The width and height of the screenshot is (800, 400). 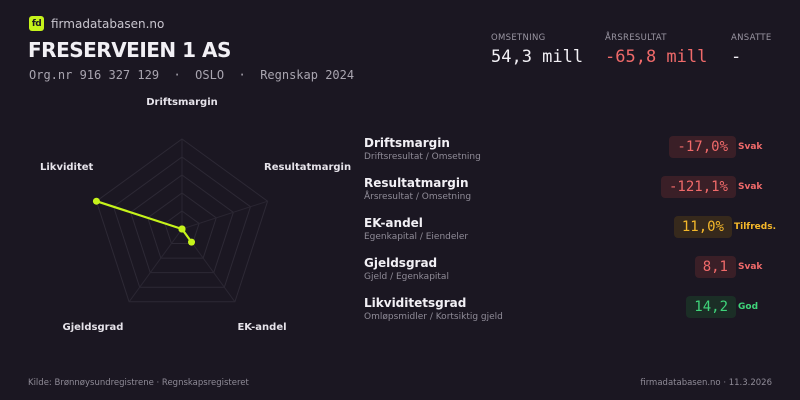 I want to click on metric-status: Tilfreds., so click(x=755, y=227).